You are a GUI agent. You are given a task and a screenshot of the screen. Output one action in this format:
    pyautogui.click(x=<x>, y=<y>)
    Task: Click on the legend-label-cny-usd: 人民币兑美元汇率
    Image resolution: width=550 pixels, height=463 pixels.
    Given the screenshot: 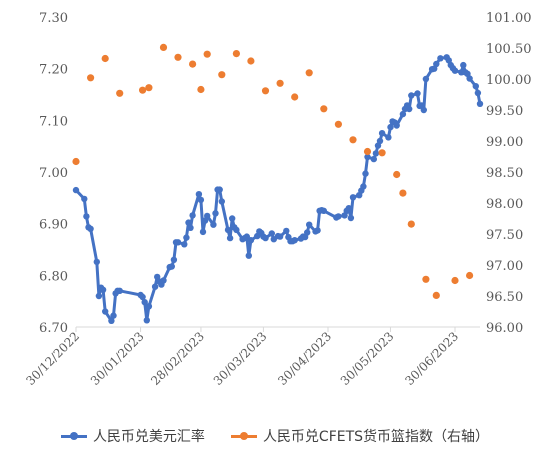 What is the action you would take?
    pyautogui.click(x=148, y=437)
    